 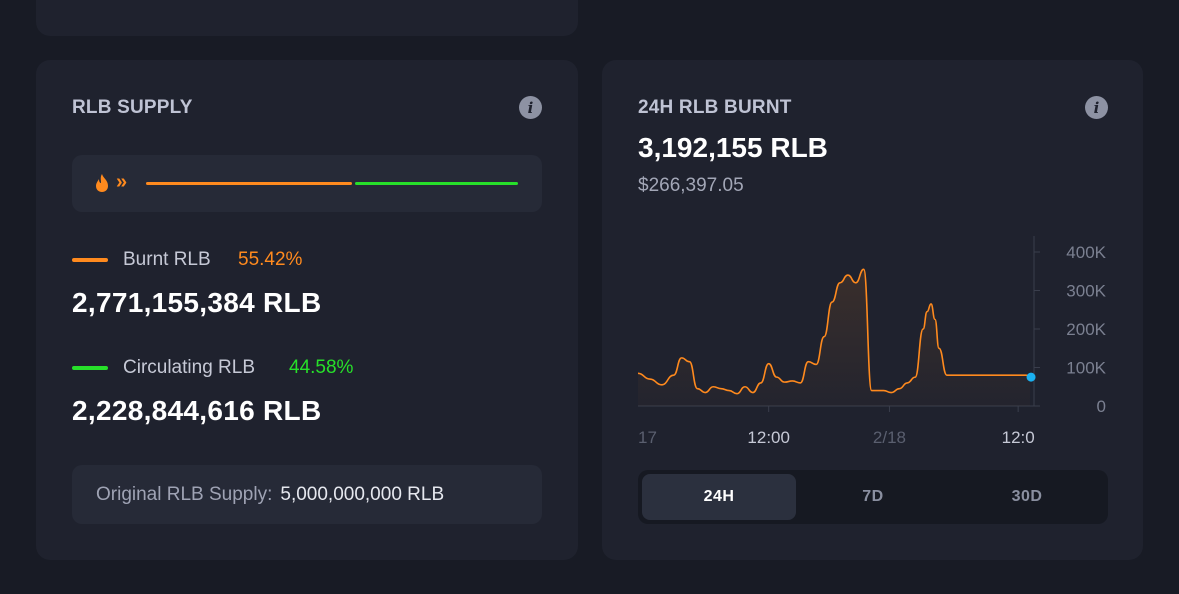 I want to click on chart-area-fill, so click(x=834, y=337).